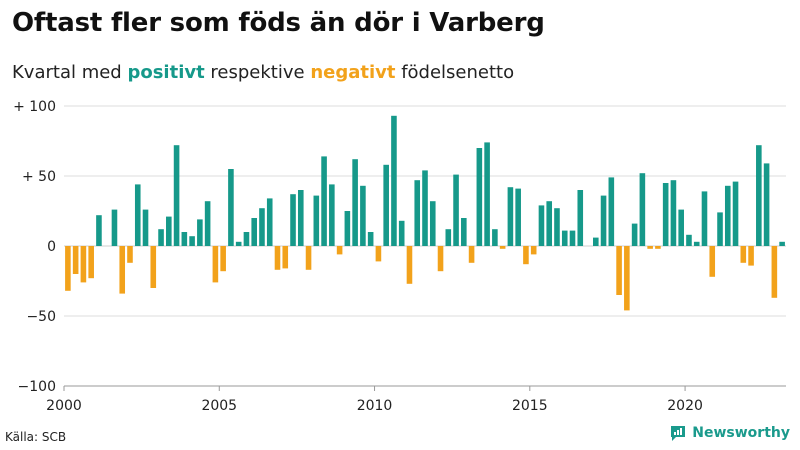 This screenshot has height=450, width=800. I want to click on newsworthy-logo-icon, so click(678, 433).